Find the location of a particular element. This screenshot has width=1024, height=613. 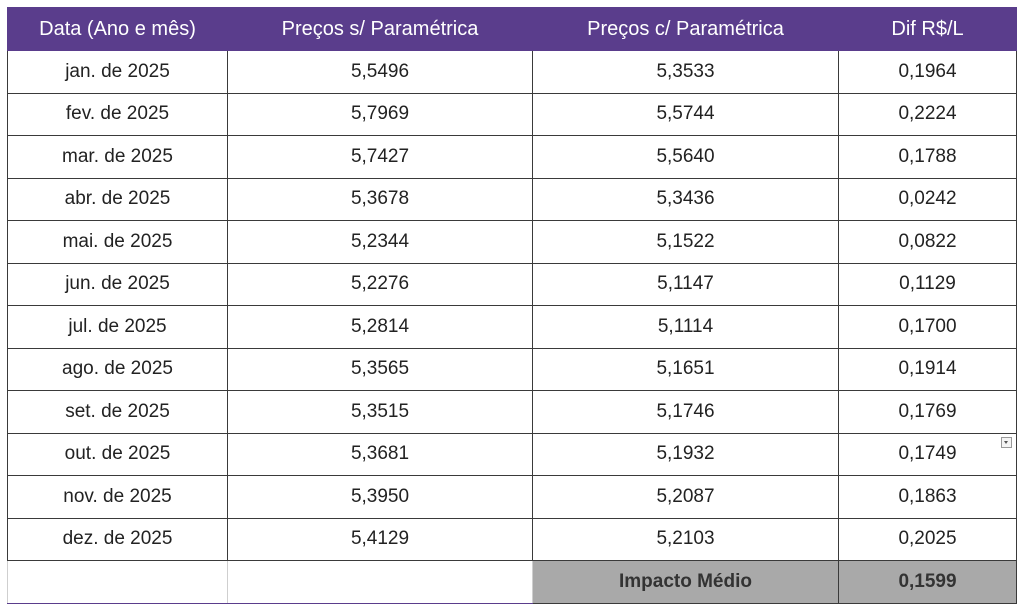

value-cell: 5,4129 is located at coordinates (380, 539).